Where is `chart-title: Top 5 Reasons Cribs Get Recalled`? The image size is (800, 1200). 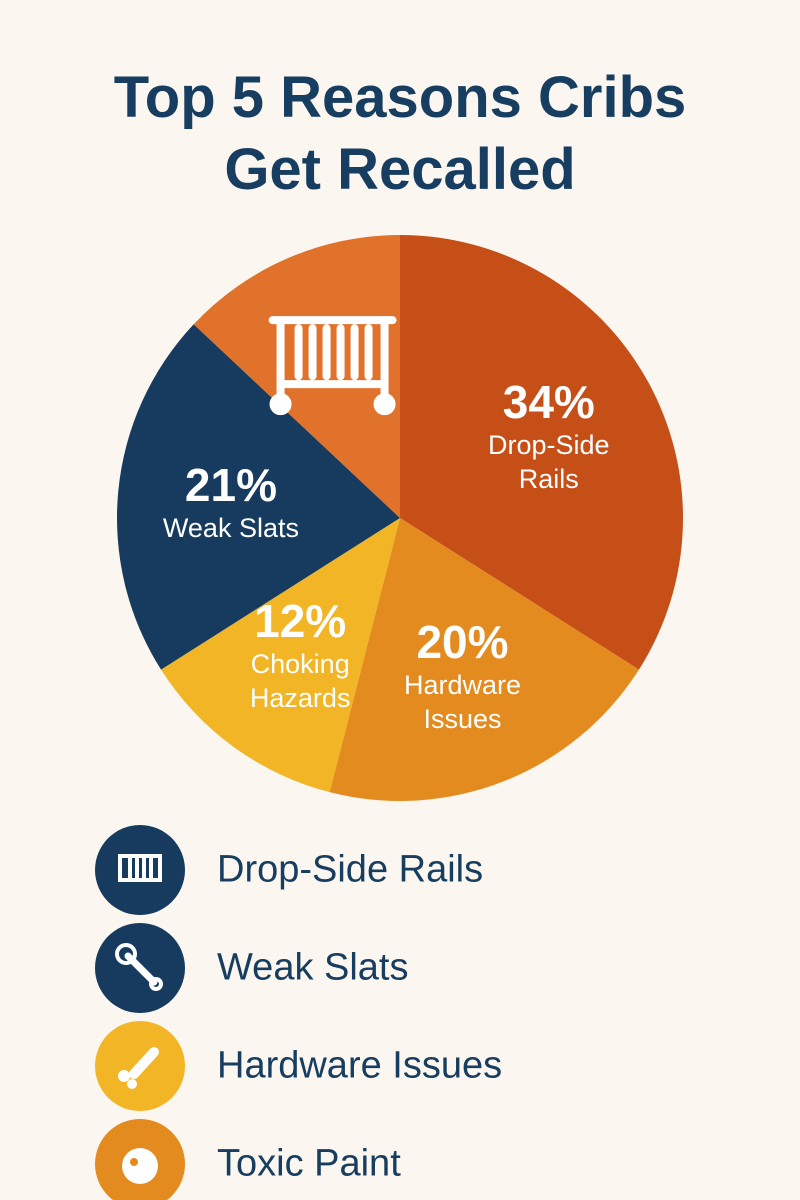 chart-title: Top 5 Reasons Cribs Get Recalled is located at coordinates (400, 133).